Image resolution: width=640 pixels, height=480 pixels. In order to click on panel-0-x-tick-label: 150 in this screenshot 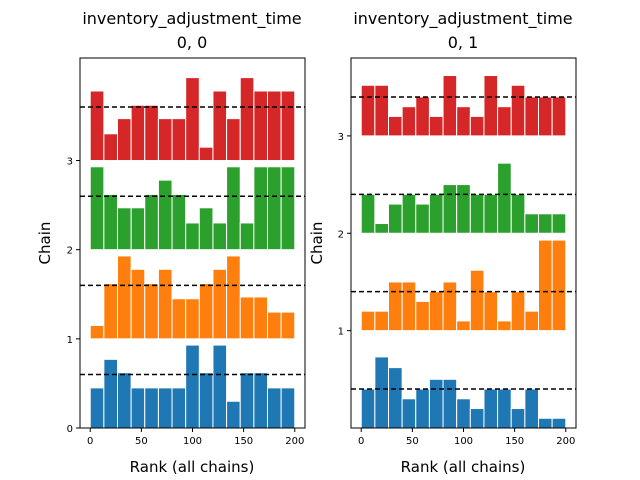, I will do `click(243, 441)`.